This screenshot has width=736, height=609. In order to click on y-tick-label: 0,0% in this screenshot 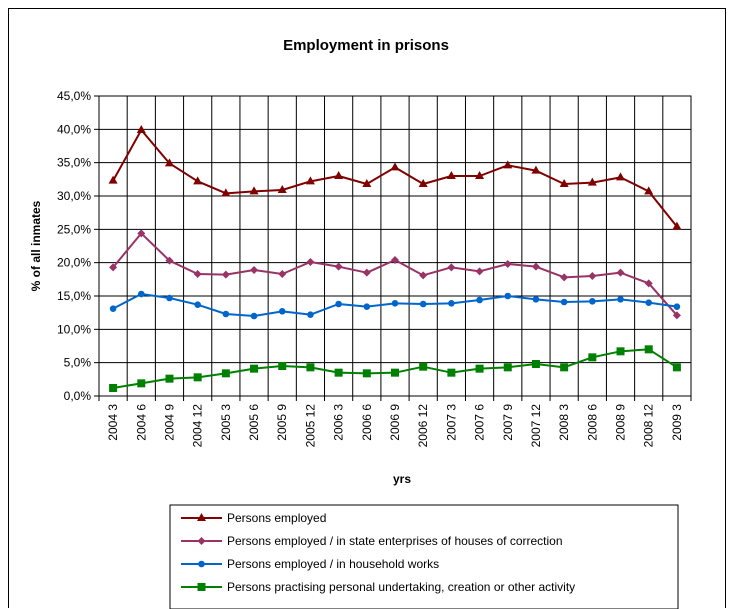, I will do `click(78, 396)`.